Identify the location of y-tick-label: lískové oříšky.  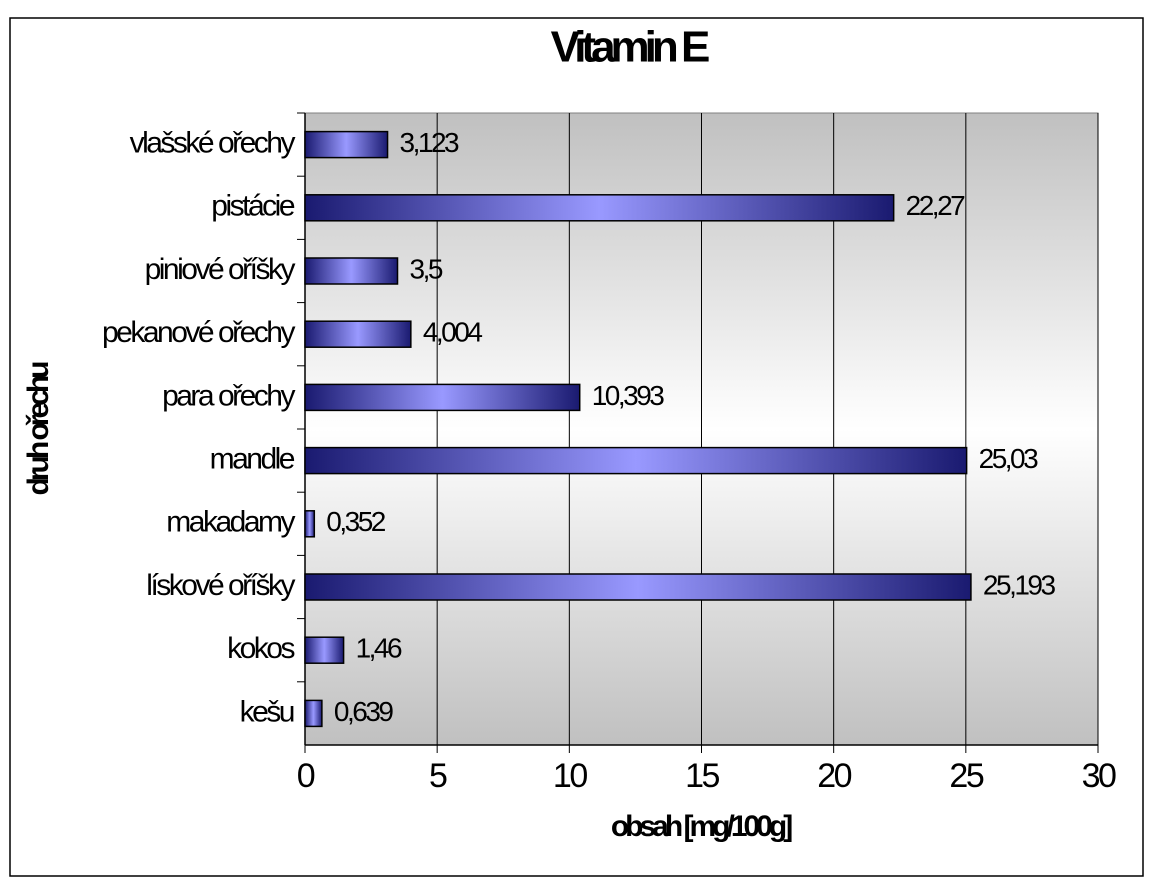
(220, 585).